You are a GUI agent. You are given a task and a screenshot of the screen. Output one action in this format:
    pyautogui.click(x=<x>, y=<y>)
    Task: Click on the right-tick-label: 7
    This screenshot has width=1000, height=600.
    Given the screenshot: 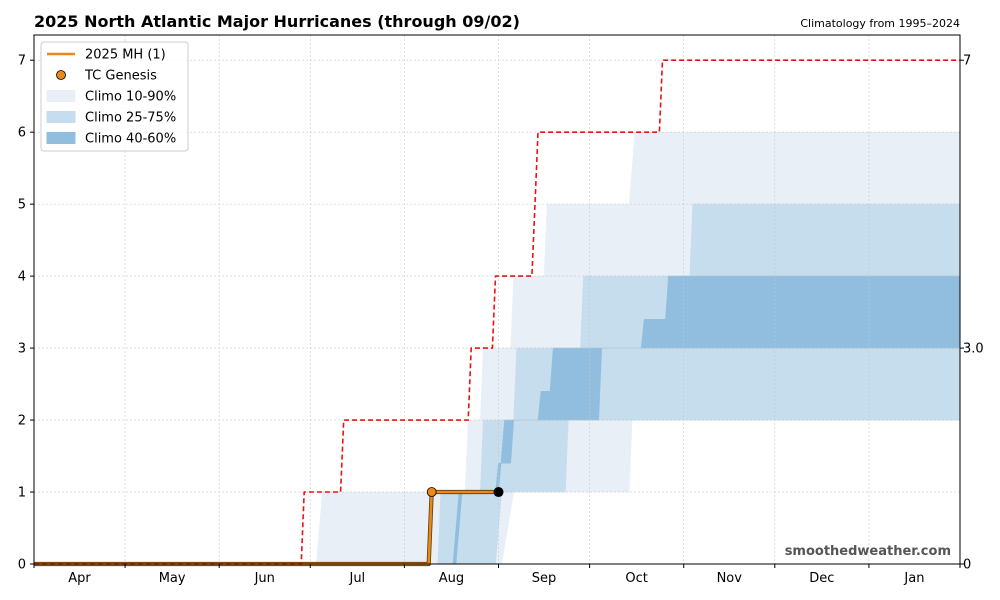 What is the action you would take?
    pyautogui.click(x=967, y=61)
    